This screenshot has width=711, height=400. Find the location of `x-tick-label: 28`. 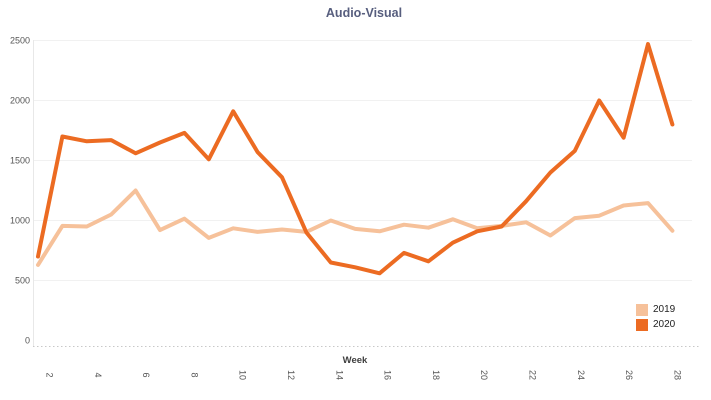

x-tick-label: 28 is located at coordinates (677, 375).